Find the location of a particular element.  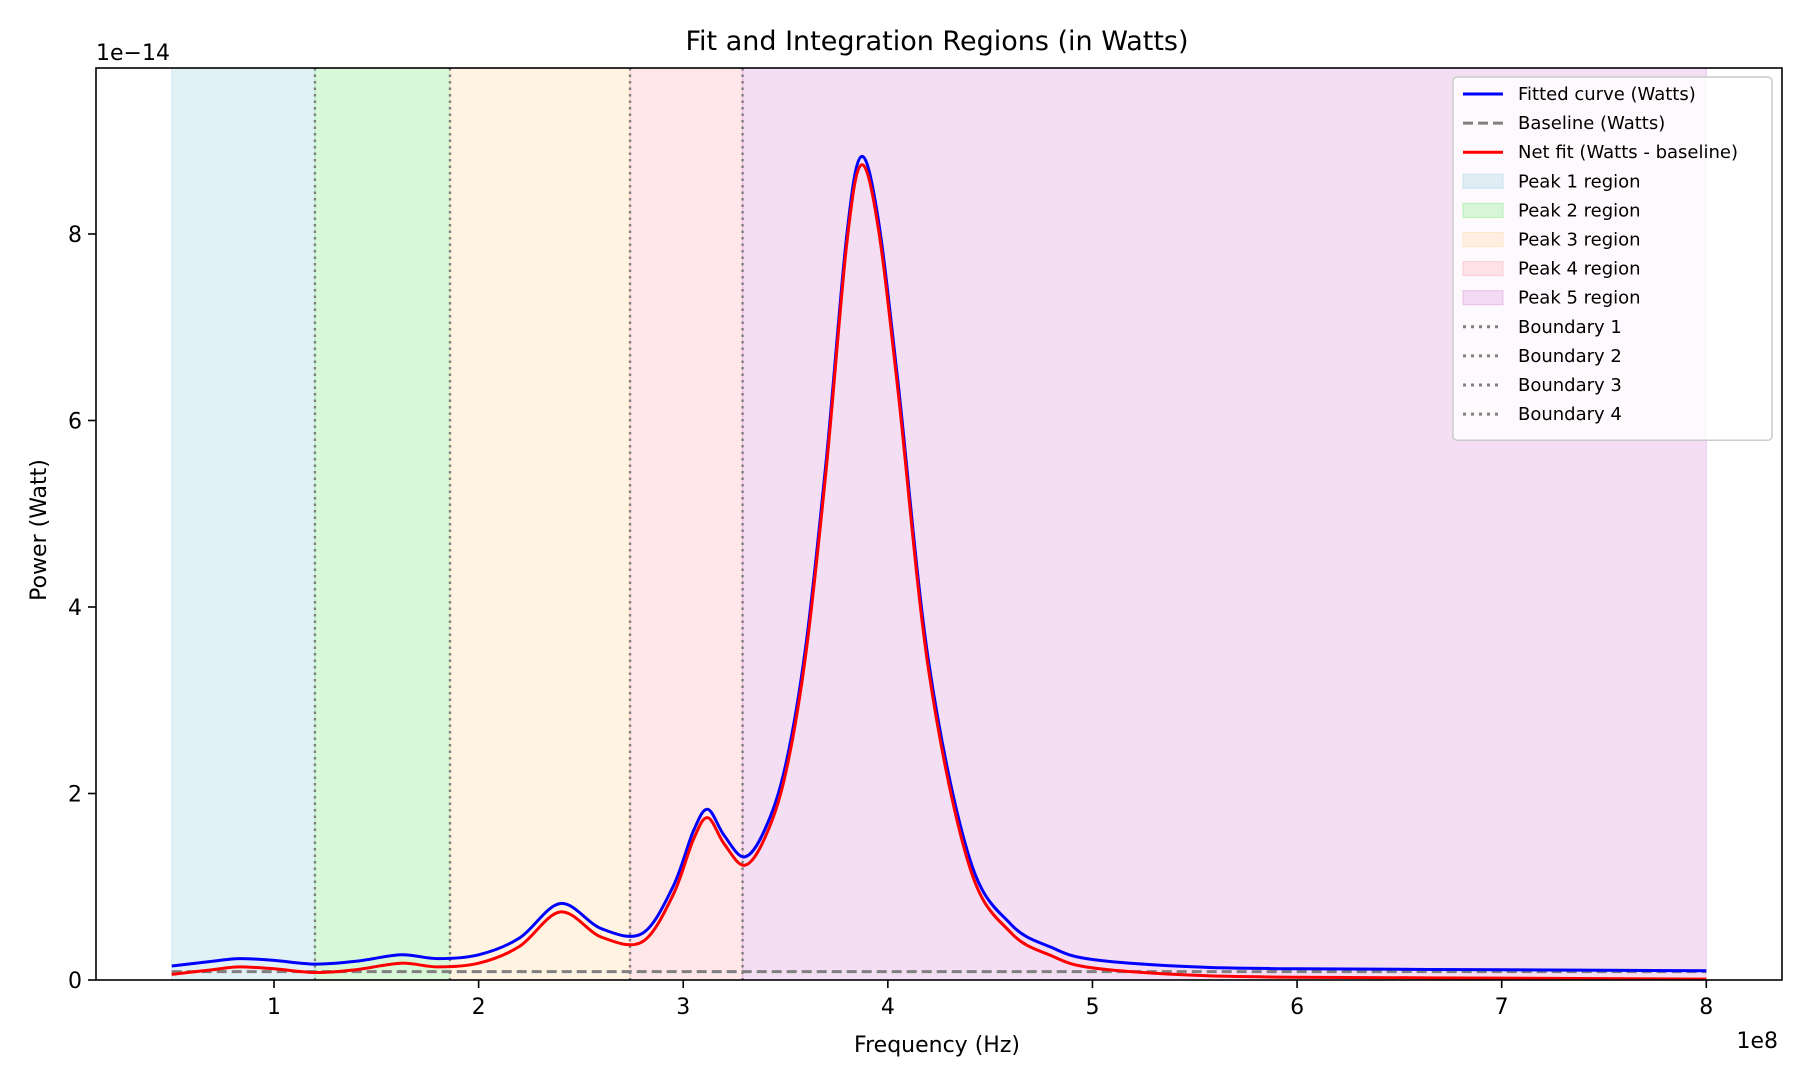

y-tick-label: 6 is located at coordinates (75, 421).